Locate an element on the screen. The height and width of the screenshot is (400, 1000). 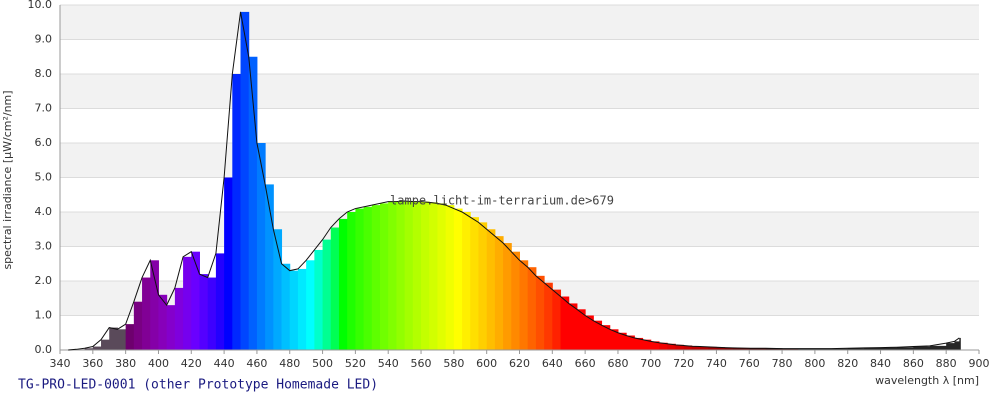
y-tick-label: 8.0 is located at coordinates (44, 73).